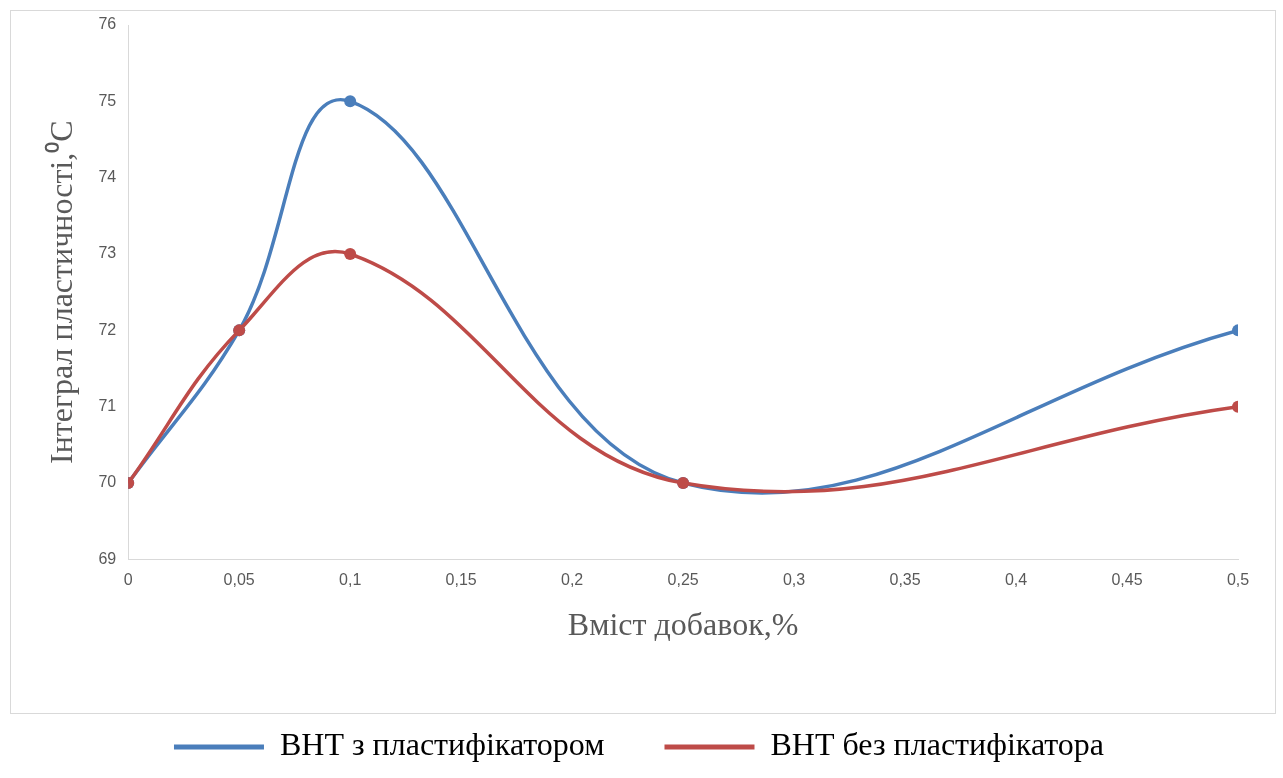 The image size is (1283, 778). What do you see at coordinates (683, 580) in the screenshot?
I see `x-tick-label: 0,25` at bounding box center [683, 580].